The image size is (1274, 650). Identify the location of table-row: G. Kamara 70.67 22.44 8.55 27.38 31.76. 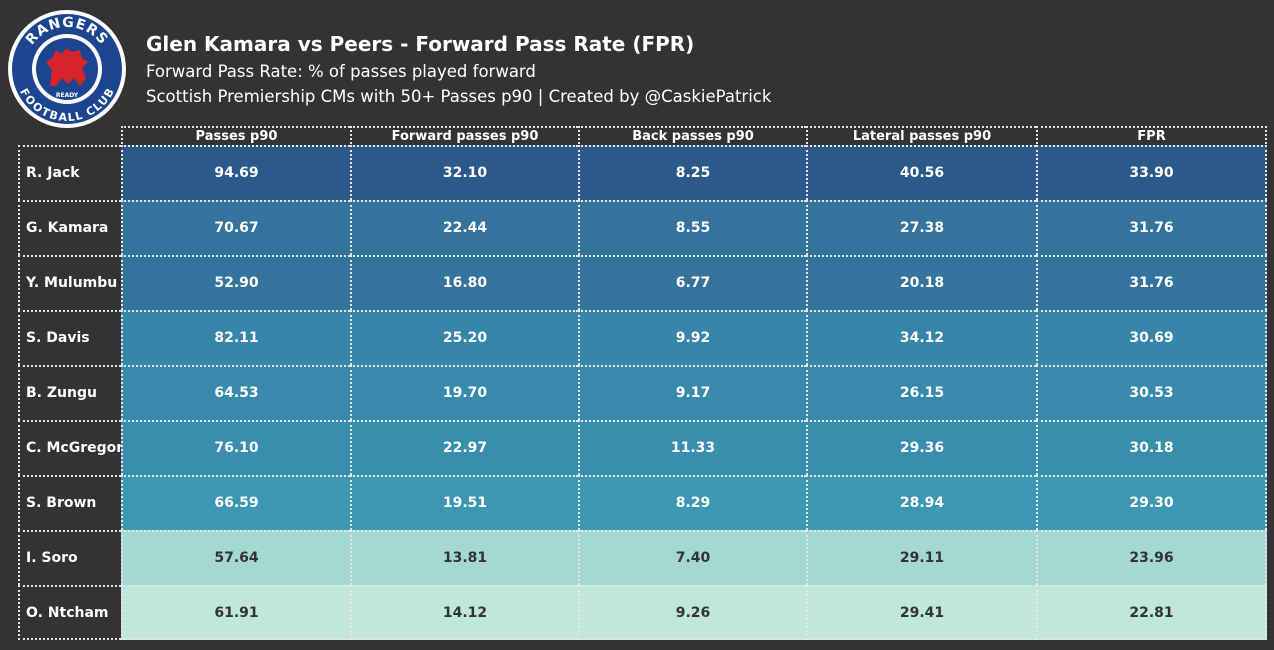
(642, 227).